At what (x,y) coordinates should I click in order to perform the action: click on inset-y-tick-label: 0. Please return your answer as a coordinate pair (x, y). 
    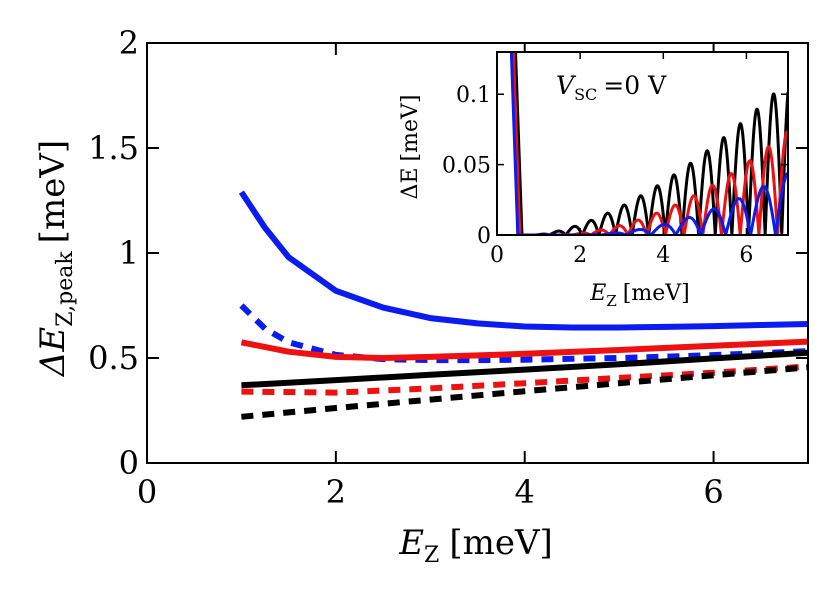
    Looking at the image, I should click on (484, 236).